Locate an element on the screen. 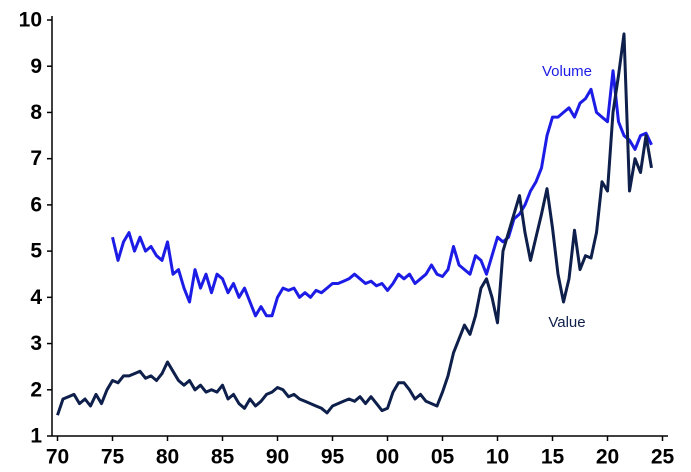 The image size is (691, 472). x-tick-label: 05 is located at coordinates (443, 457).